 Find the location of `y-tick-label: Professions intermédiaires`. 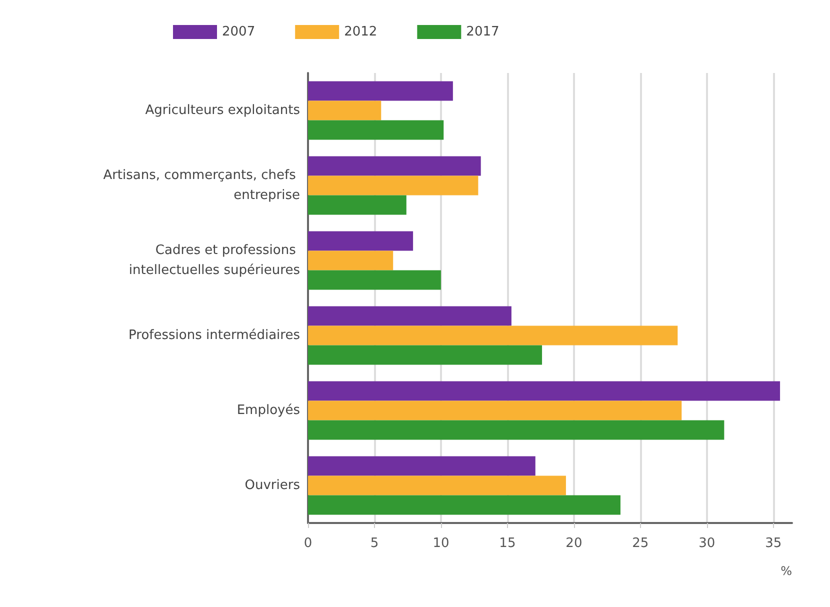

y-tick-label: Professions intermédiaires is located at coordinates (214, 335).